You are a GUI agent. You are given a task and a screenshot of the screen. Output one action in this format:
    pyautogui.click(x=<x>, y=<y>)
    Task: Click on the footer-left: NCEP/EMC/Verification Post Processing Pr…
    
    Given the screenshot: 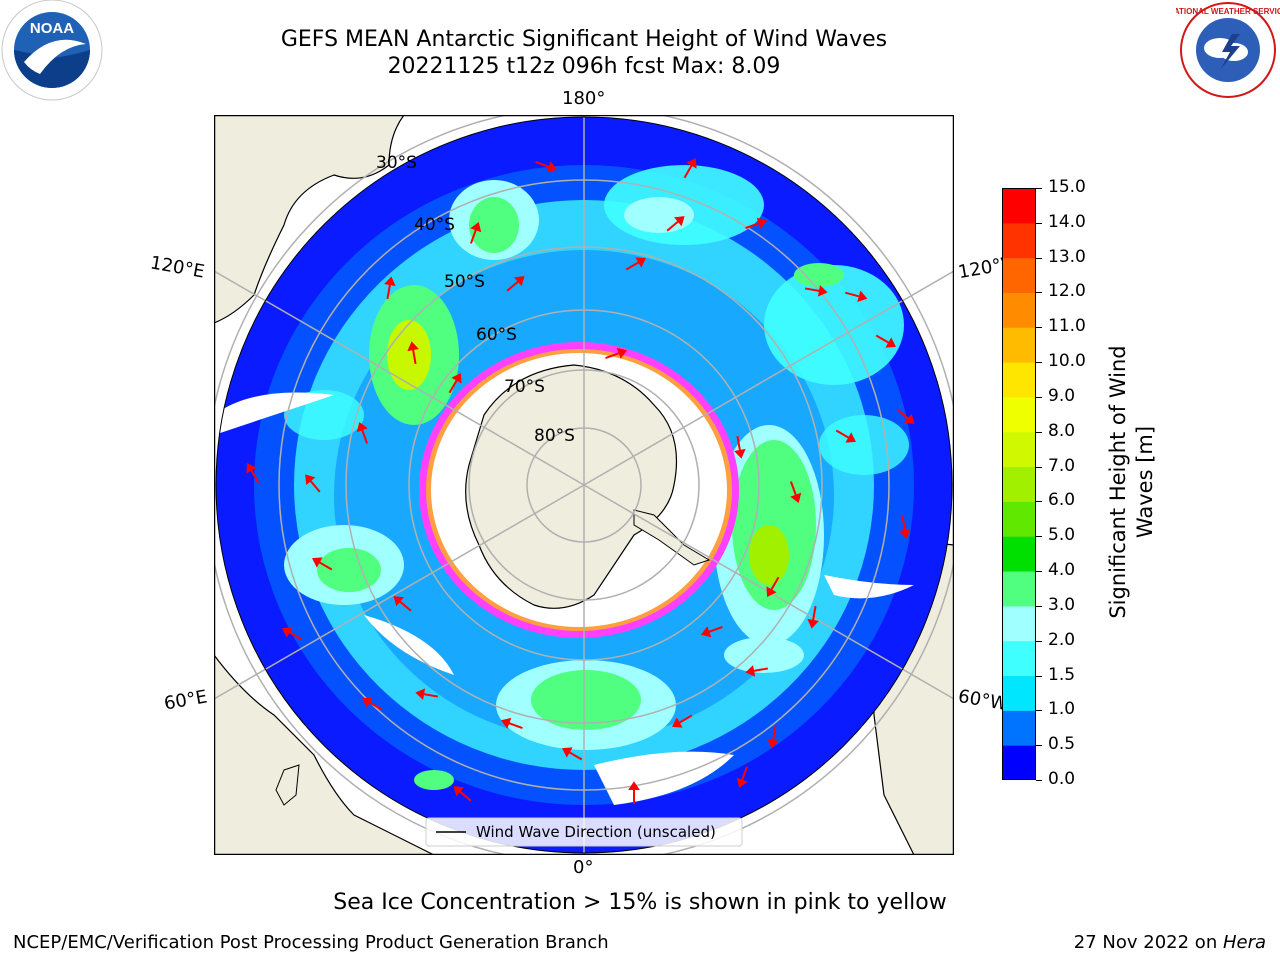 What is the action you would take?
    pyautogui.click(x=311, y=942)
    